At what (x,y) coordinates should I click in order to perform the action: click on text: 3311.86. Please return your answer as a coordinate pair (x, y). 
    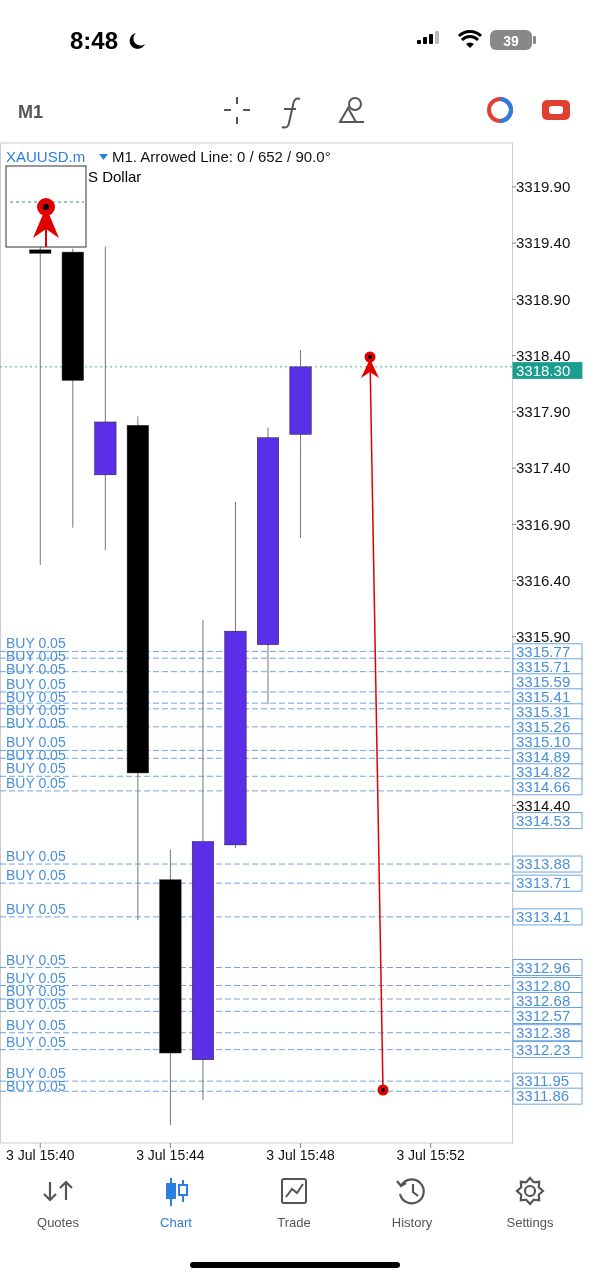
    Looking at the image, I should click on (543, 1096).